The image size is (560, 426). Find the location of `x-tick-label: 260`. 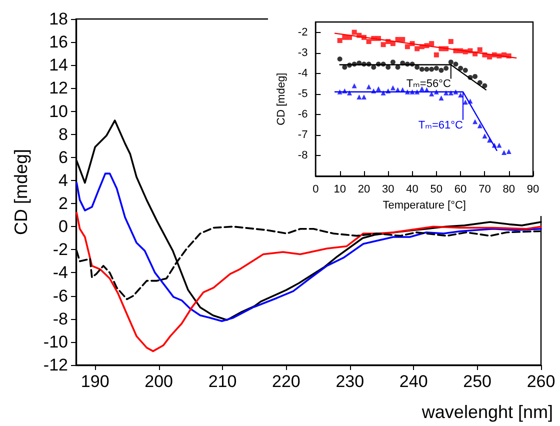

x-tick-label: 260 is located at coordinates (541, 381).